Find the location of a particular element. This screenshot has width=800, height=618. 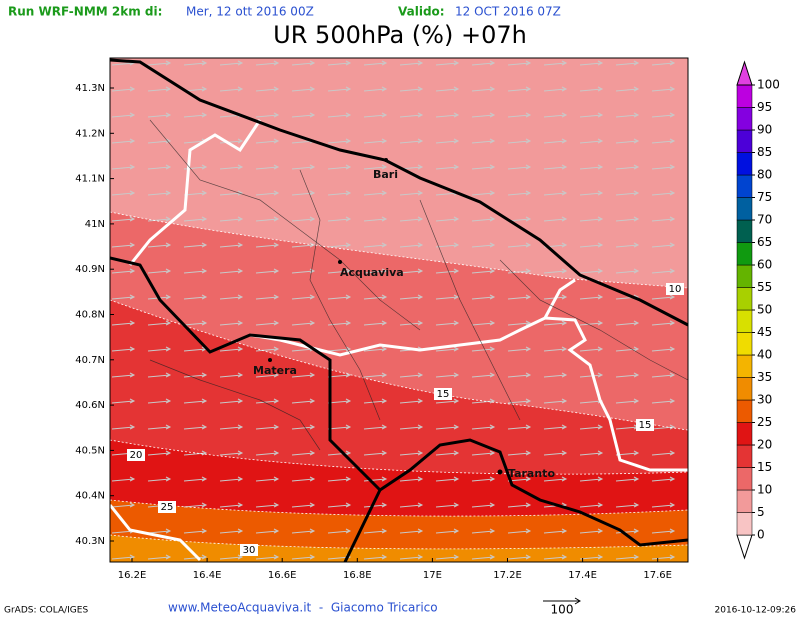

lat-label: 40.5N is located at coordinates (90, 450).